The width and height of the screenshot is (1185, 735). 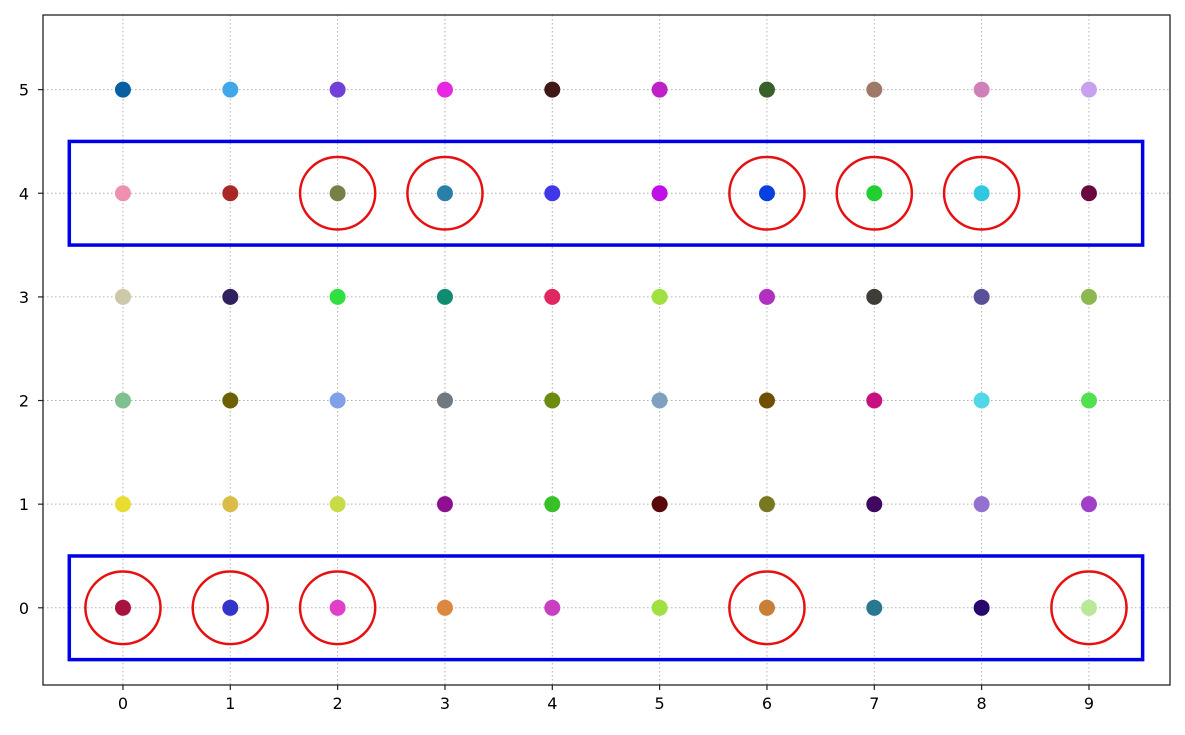 I want to click on x-tick-label: 2, so click(x=338, y=703).